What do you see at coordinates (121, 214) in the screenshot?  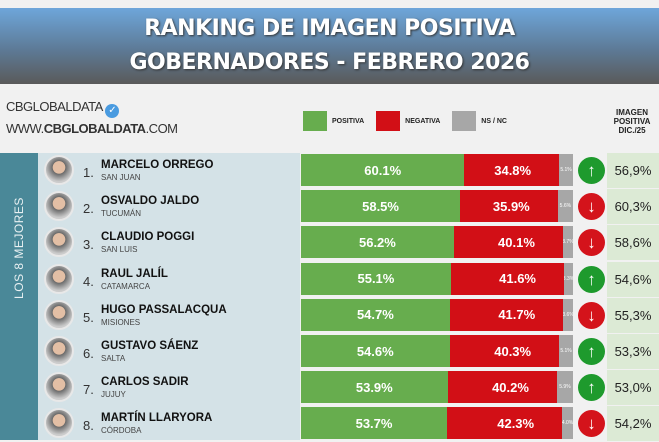 I see `province: TUCUMÁN` at bounding box center [121, 214].